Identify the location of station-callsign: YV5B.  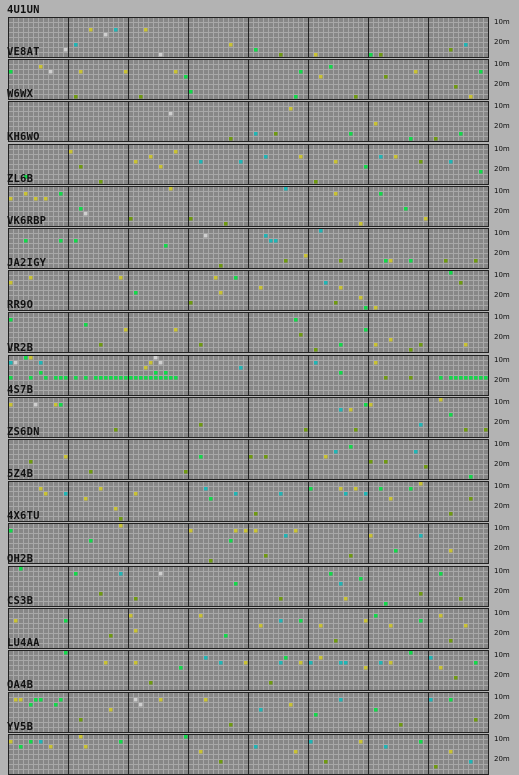
(20, 727).